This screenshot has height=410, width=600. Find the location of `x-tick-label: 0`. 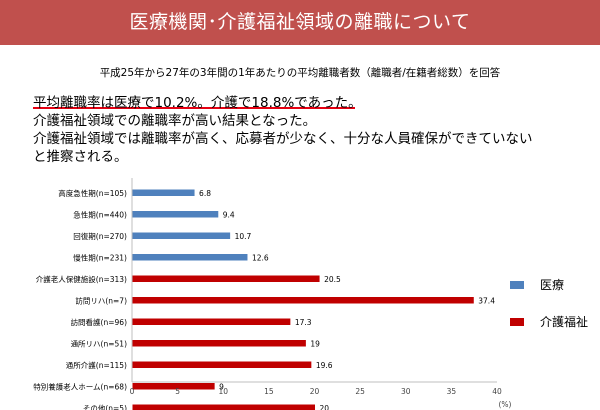

x-tick-label: 0 is located at coordinates (132, 391).